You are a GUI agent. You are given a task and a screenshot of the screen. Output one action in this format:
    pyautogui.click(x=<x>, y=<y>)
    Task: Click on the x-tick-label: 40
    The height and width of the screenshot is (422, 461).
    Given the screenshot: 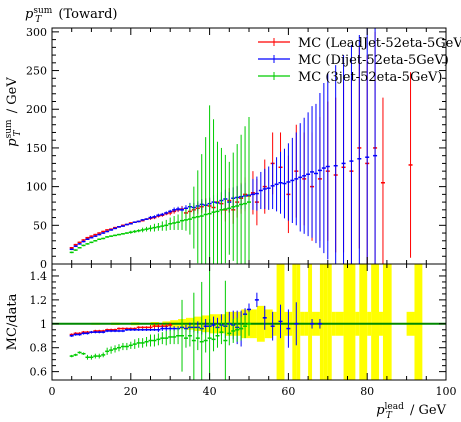 What is the action you would take?
    pyautogui.click(x=210, y=391)
    